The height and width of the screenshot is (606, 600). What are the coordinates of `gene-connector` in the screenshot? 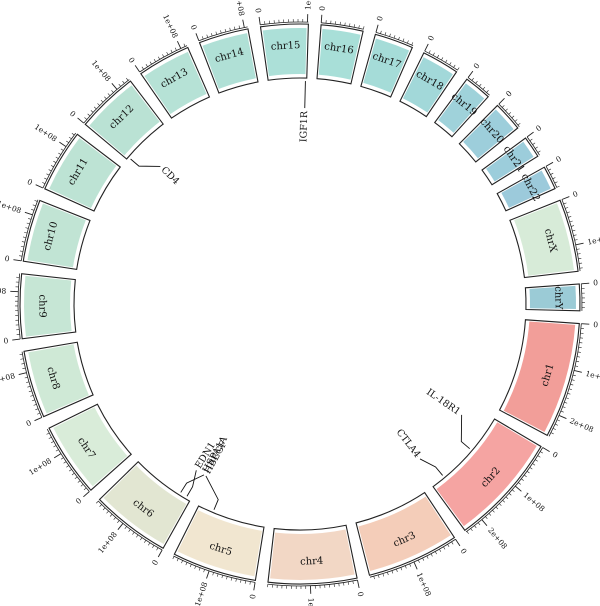 It's located at (305, 95).